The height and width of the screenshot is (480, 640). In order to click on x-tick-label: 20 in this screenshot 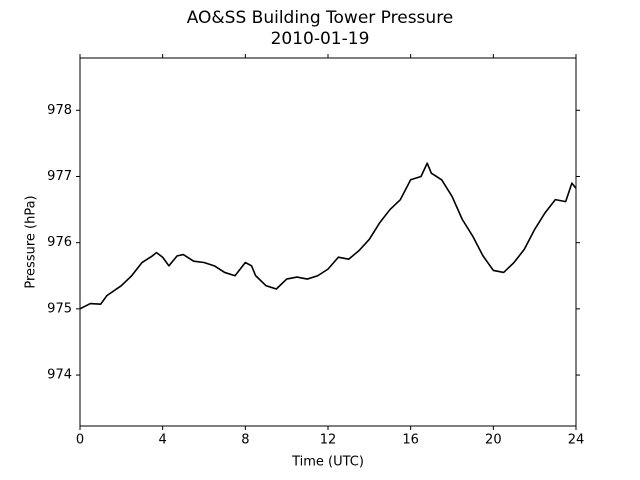, I will do `click(493, 440)`.